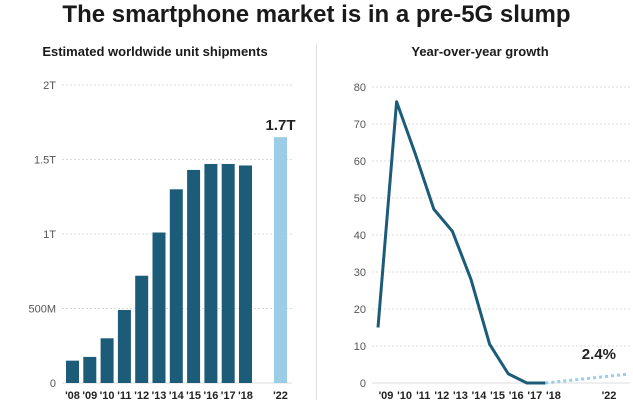  I want to click on panel-divider, so click(316, 222).